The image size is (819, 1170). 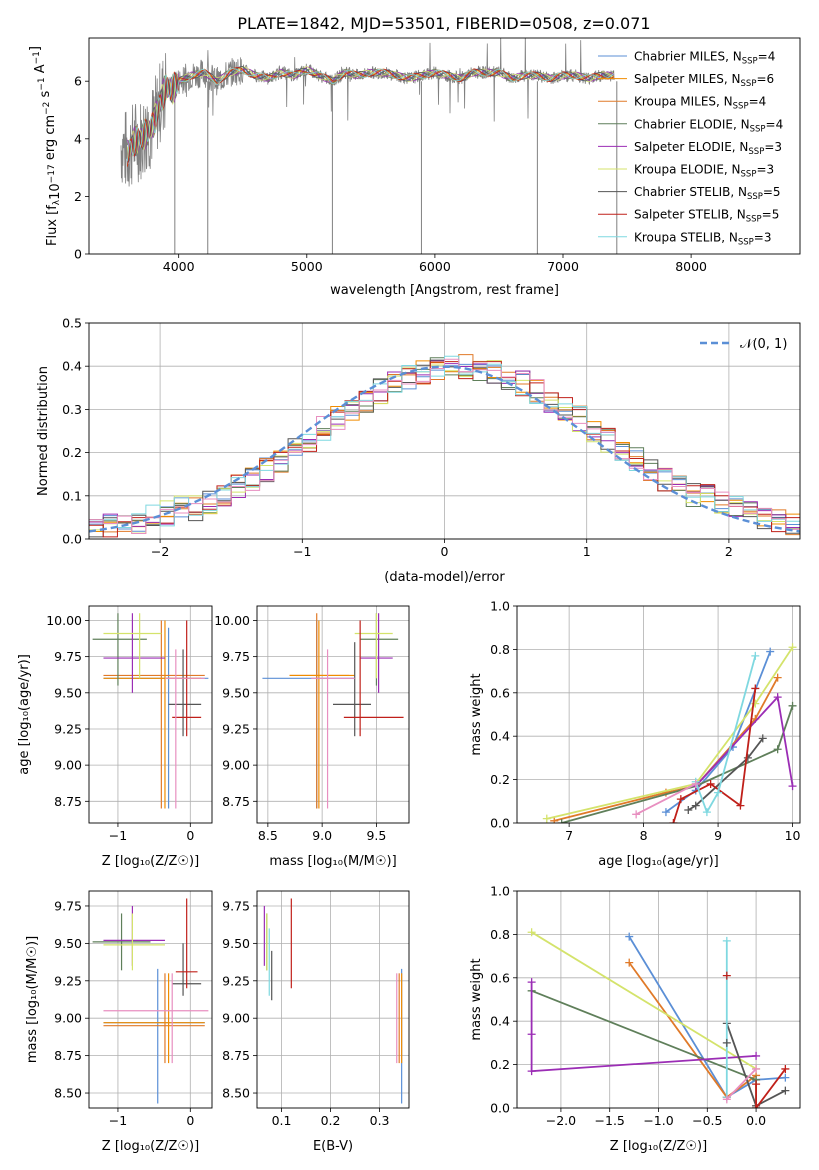 What do you see at coordinates (190, 835) in the screenshot?
I see `x-tick-label: 0` at bounding box center [190, 835].